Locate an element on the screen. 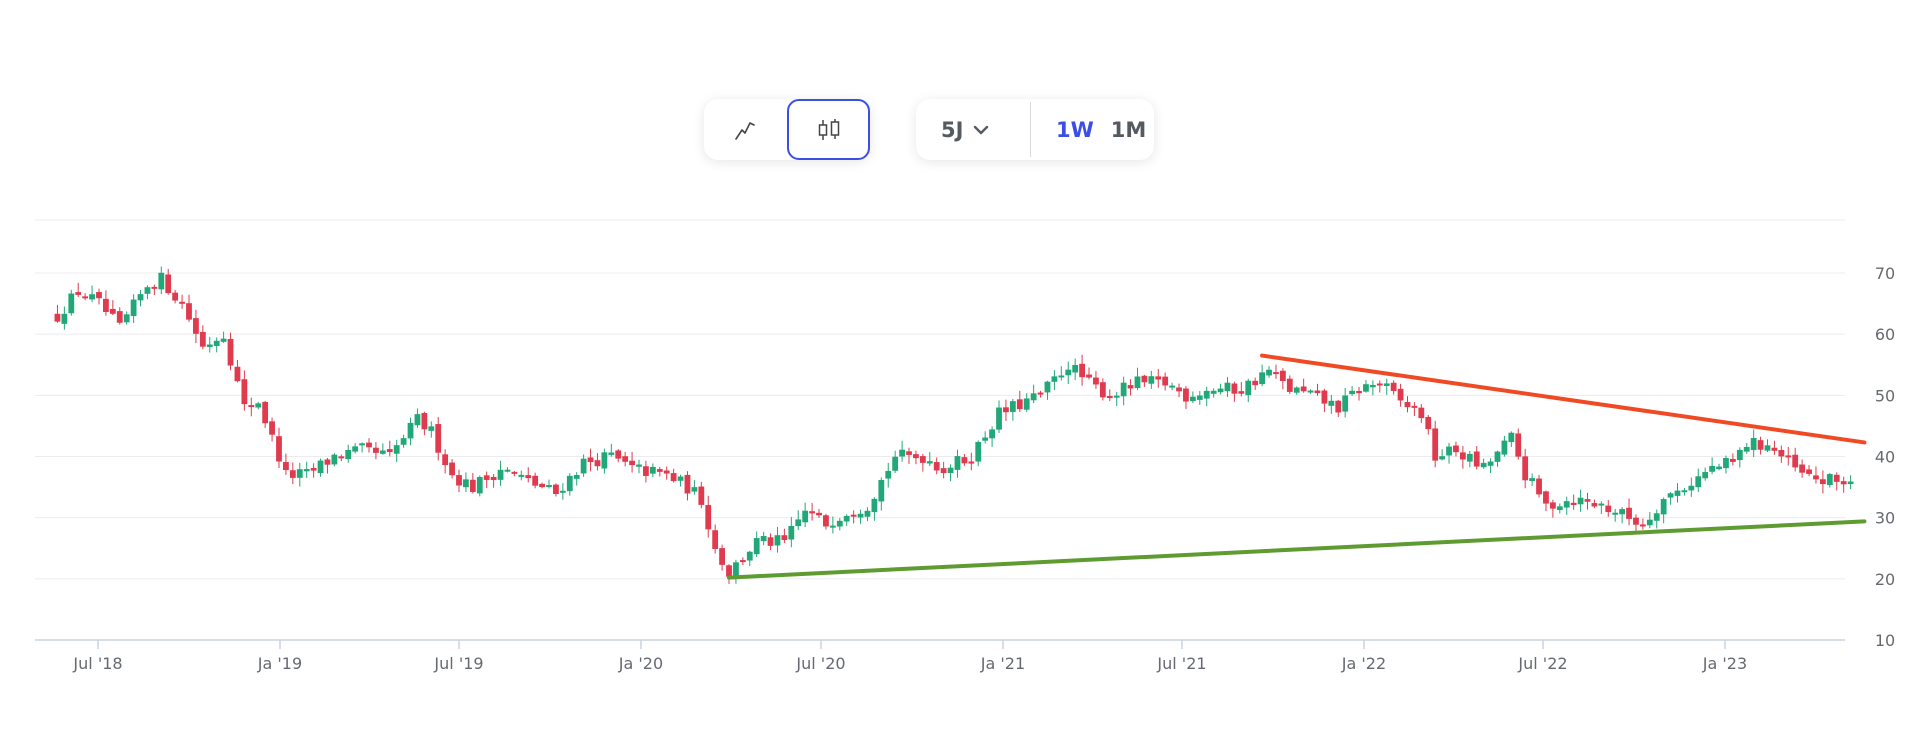 This screenshot has width=1920, height=750. y-tick-label: 10 is located at coordinates (1885, 640).